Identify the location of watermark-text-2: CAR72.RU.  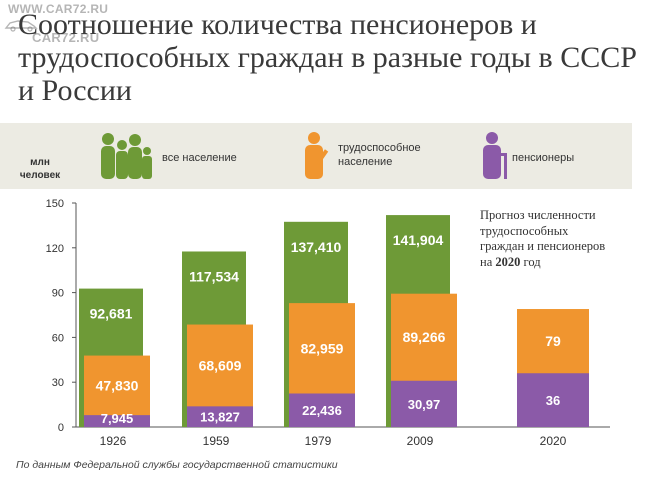
(66, 37).